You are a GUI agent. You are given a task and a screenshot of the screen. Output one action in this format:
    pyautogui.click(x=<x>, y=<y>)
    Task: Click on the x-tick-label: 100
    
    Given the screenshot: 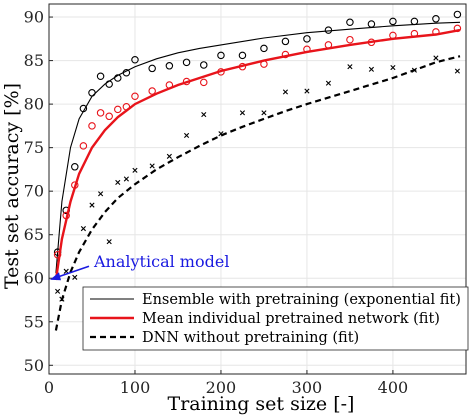 What is the action you would take?
    pyautogui.click(x=135, y=387)
    